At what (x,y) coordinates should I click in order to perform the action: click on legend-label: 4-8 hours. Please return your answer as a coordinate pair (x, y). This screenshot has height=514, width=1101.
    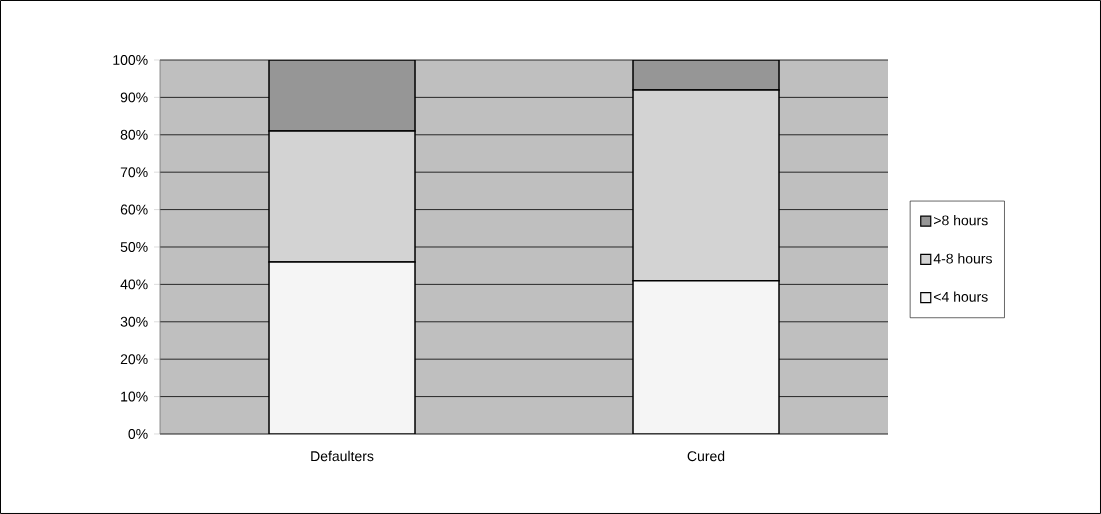
    Looking at the image, I should click on (962, 258).